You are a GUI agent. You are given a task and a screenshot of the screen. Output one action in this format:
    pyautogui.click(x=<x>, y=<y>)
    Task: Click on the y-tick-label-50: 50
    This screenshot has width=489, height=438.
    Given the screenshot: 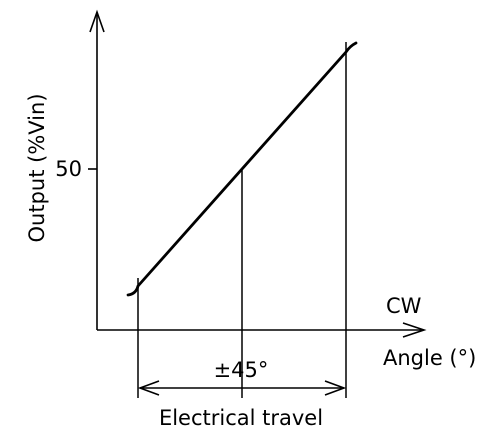 What is the action you would take?
    pyautogui.click(x=68, y=169)
    